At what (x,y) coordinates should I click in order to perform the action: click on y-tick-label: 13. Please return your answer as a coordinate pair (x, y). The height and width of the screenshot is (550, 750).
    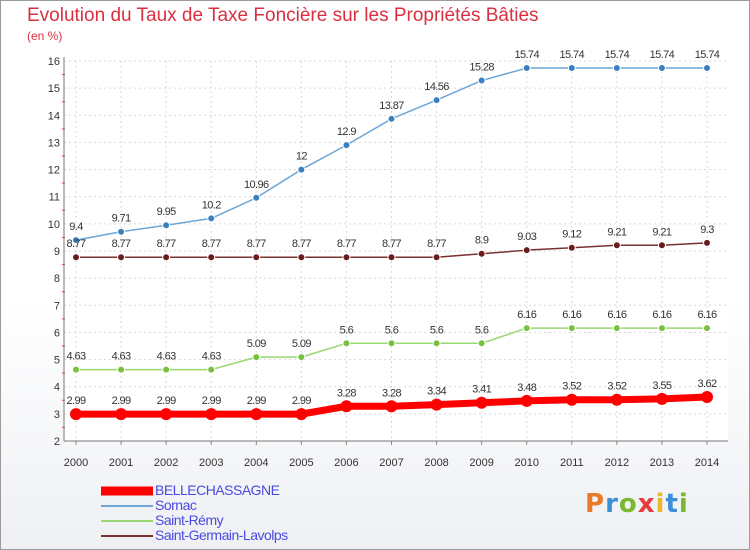
    Looking at the image, I should click on (54, 143).